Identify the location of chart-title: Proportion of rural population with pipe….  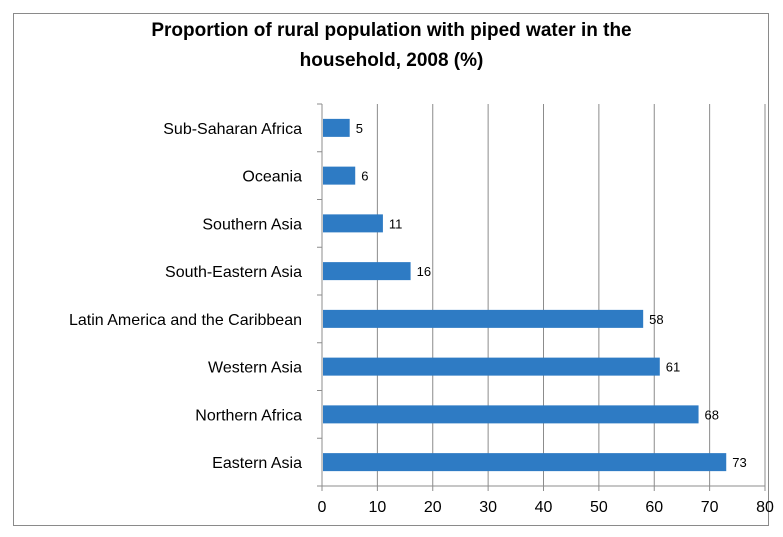
(391, 46).